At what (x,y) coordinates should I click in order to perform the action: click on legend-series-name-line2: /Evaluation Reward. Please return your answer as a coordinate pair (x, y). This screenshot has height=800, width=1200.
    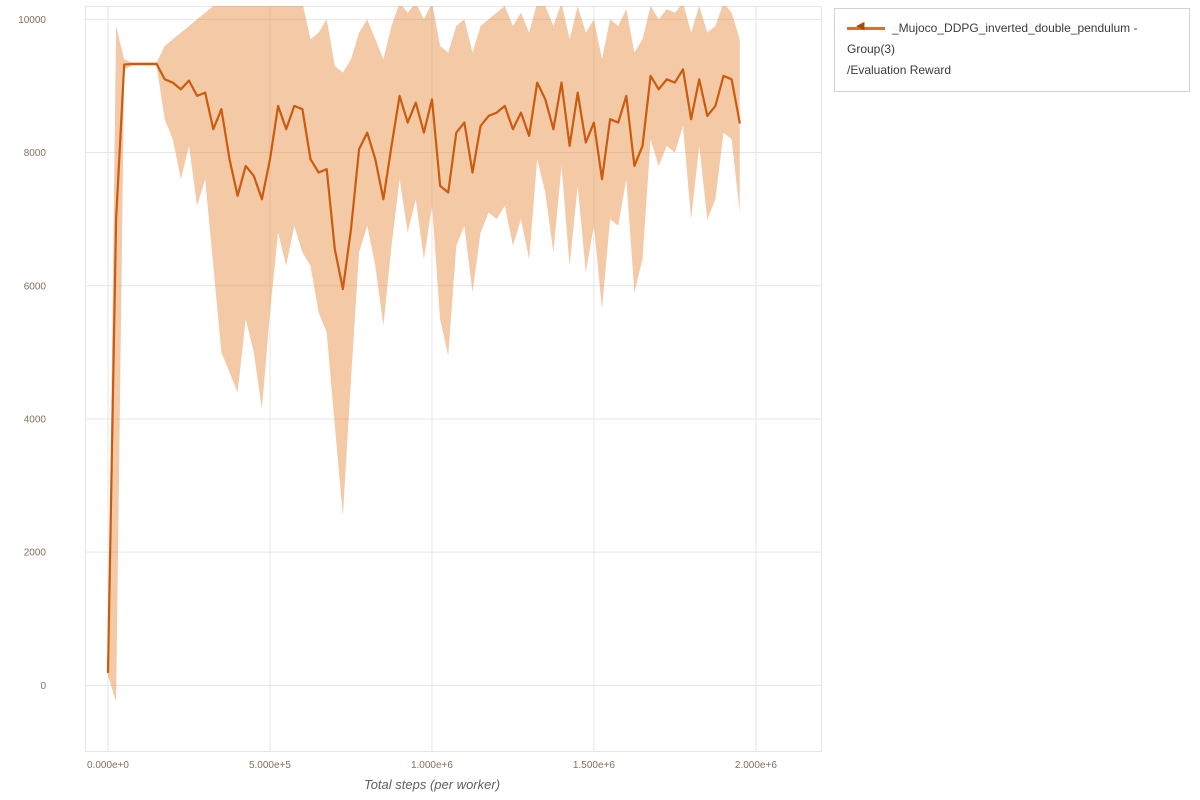
    Looking at the image, I should click on (899, 70).